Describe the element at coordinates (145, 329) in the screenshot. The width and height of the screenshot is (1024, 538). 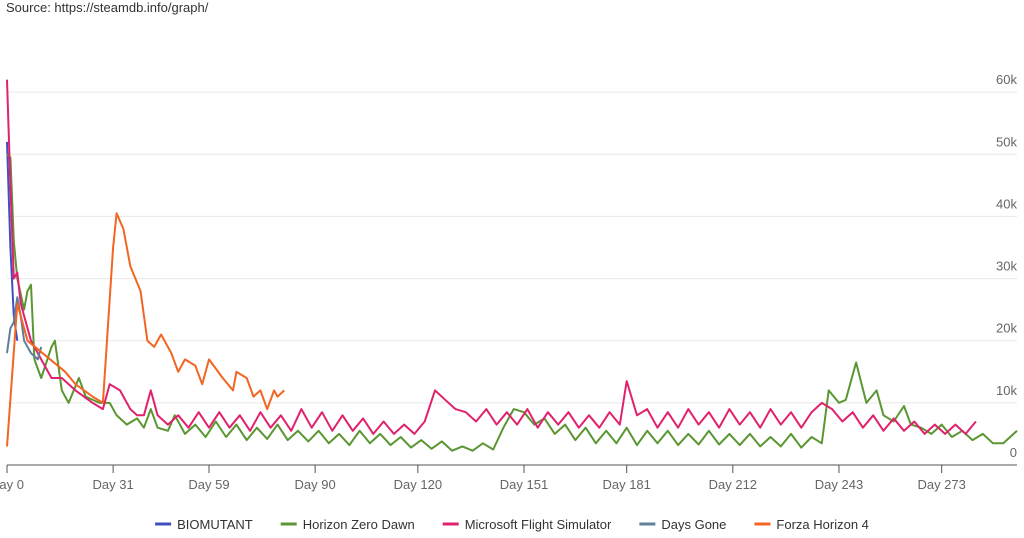
I see `series-line` at that location.